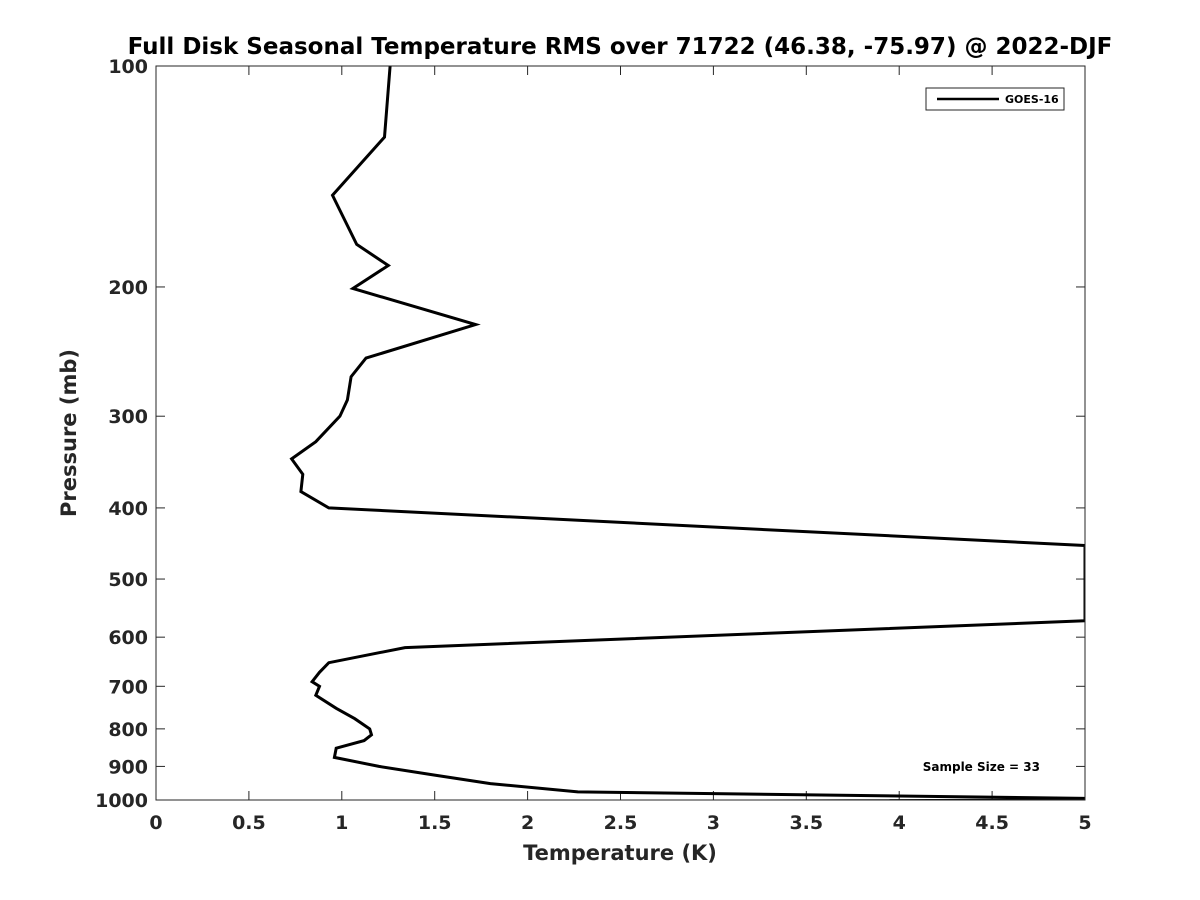 The height and width of the screenshot is (900, 1200). Describe the element at coordinates (713, 823) in the screenshot. I see `x-tick-label: 3` at that location.